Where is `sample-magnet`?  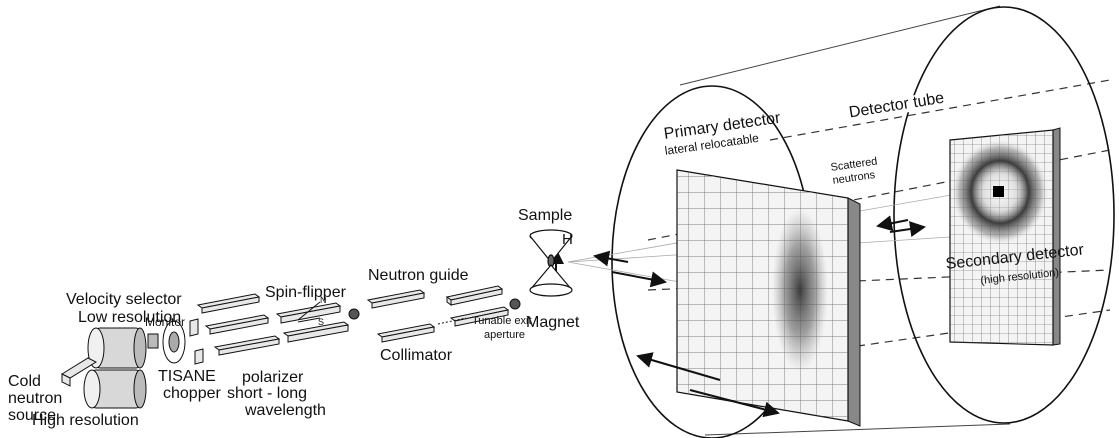
sample-magnet is located at coordinates (551, 263).